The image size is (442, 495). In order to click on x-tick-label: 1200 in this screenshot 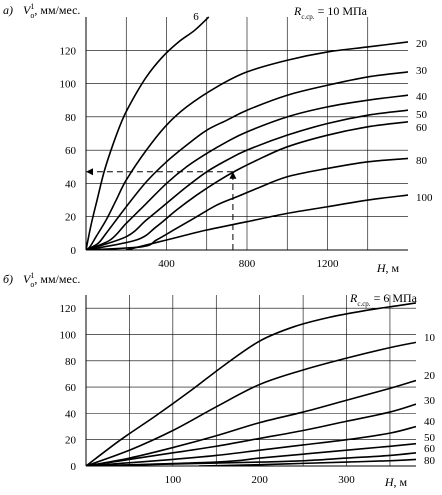, I will do `click(328, 264)`.